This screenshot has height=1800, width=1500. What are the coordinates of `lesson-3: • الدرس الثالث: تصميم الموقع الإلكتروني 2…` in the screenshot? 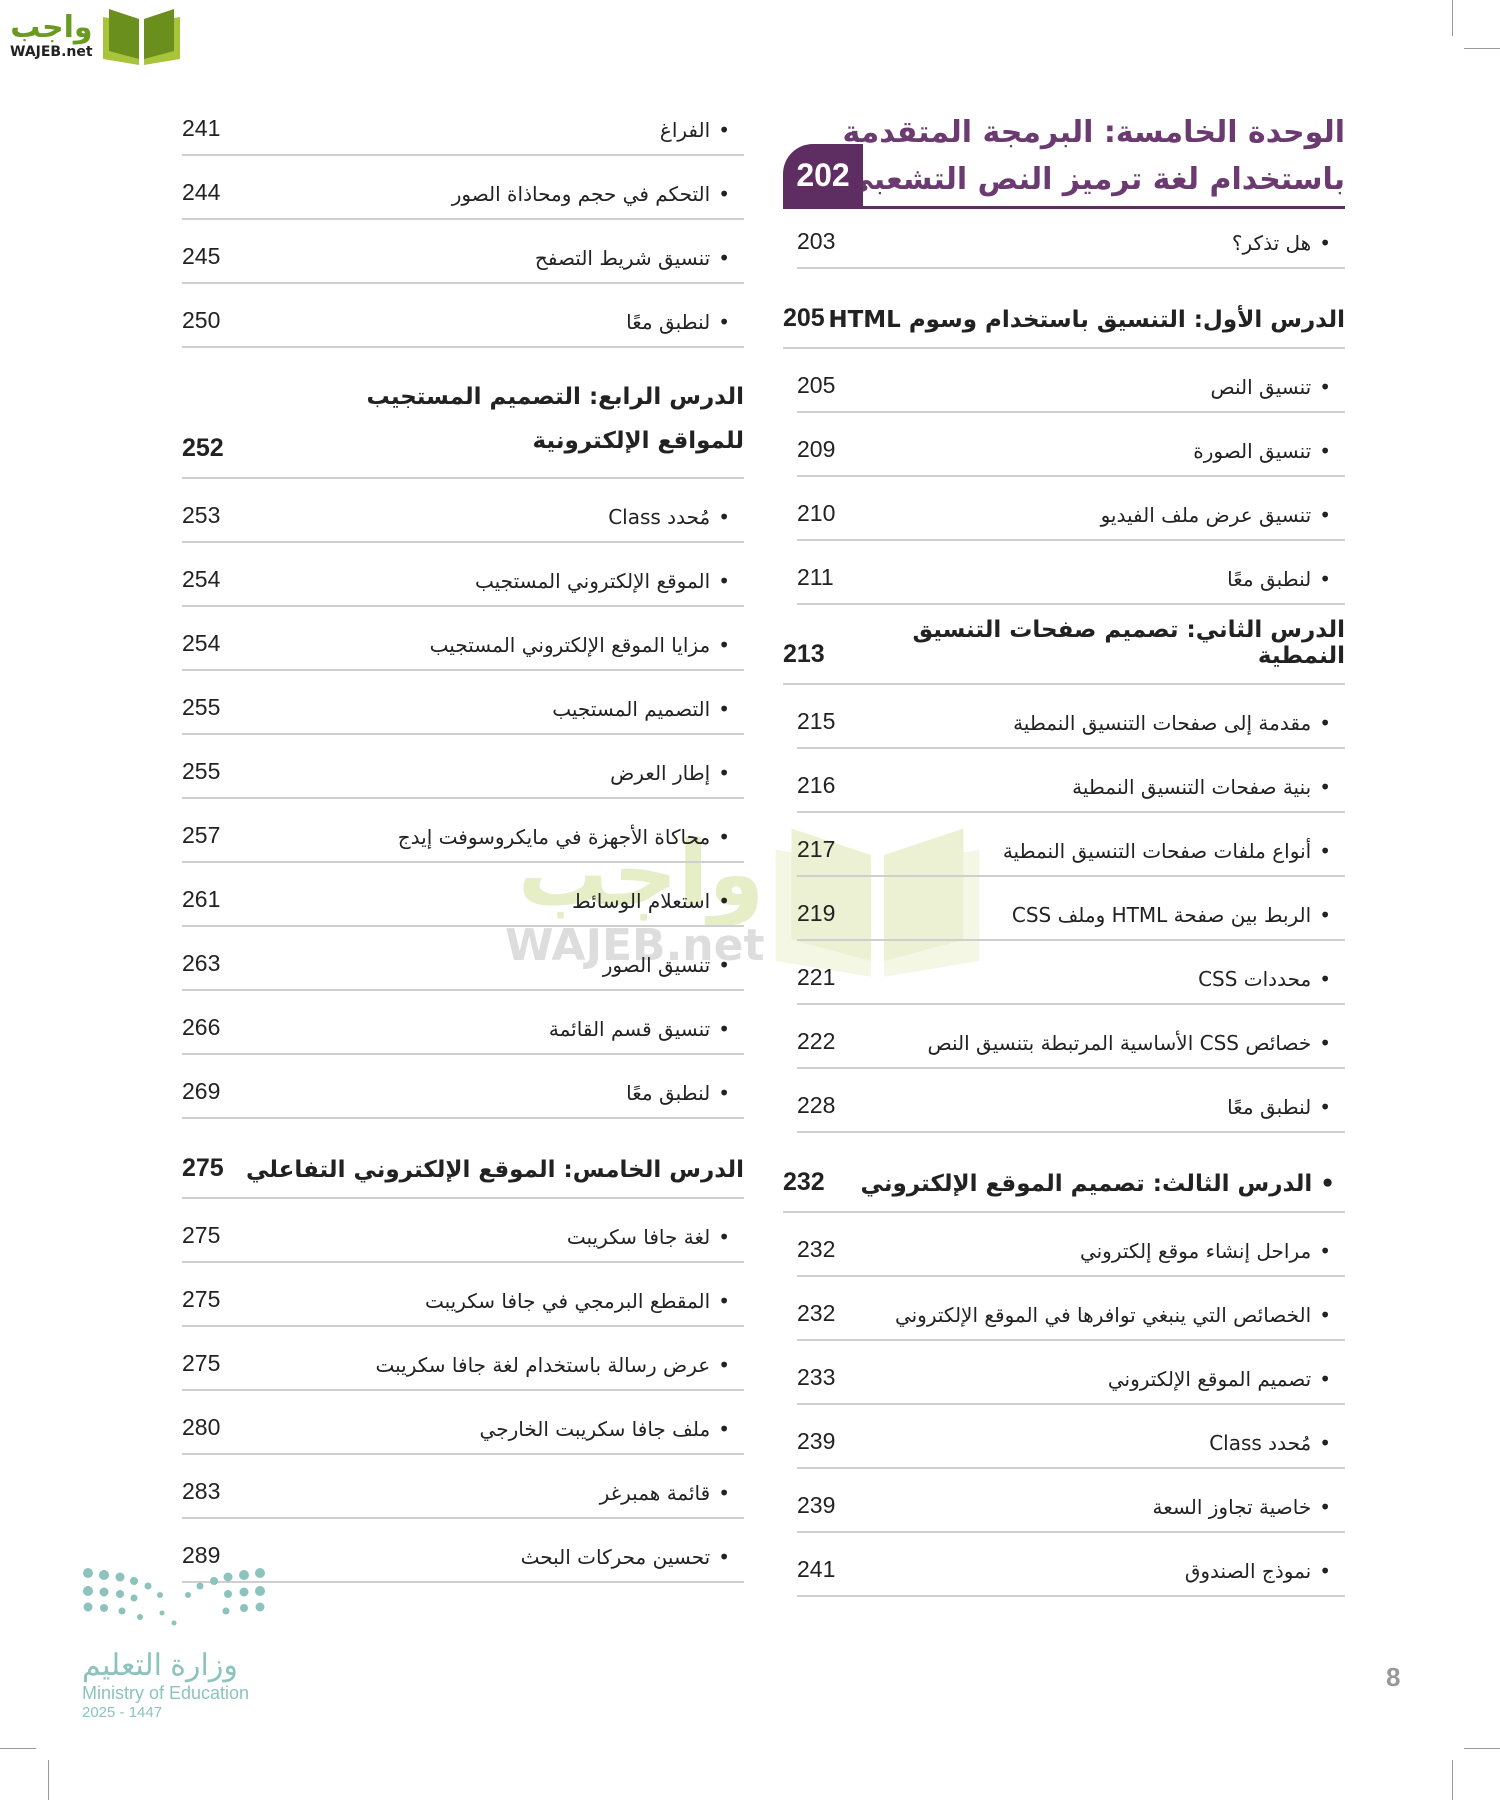 It's located at (1064, 1365).